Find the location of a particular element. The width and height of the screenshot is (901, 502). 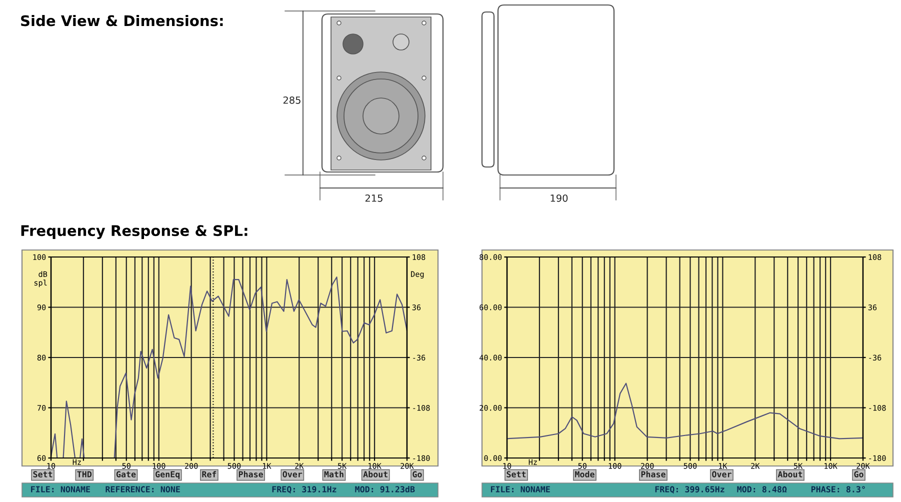

text: REFERENCE: NONE is located at coordinates (143, 489).